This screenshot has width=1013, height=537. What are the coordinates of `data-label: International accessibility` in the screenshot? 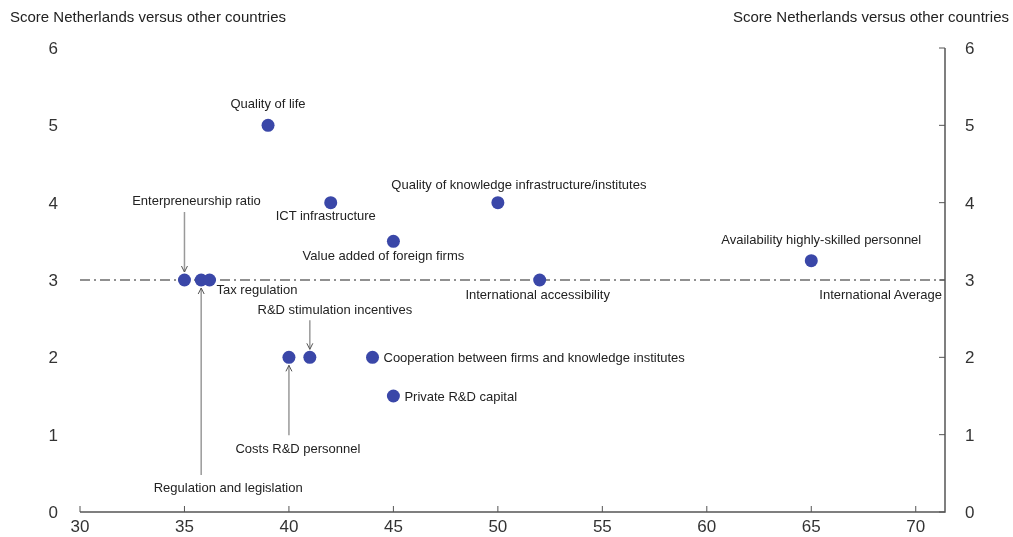 It's located at (538, 294).